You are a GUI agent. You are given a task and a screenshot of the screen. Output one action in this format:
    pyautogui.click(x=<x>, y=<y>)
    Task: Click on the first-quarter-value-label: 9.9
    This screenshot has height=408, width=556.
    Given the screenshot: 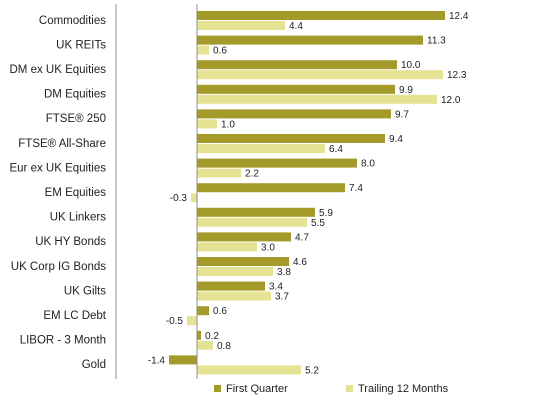 What is the action you would take?
    pyautogui.click(x=406, y=90)
    